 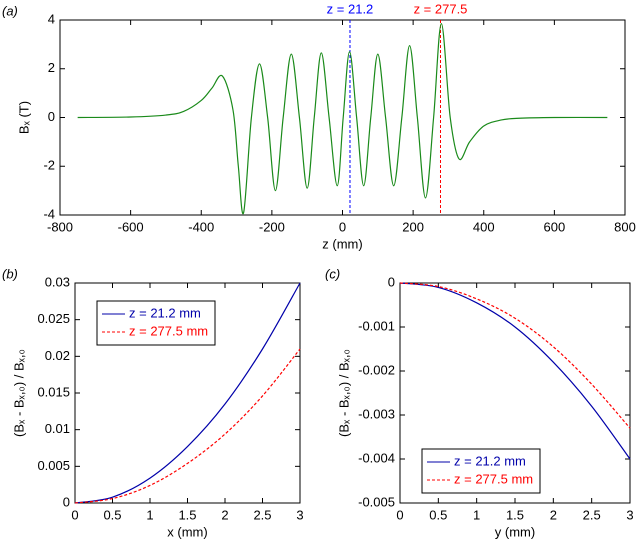 I want to click on x-axis-label: y (mm), so click(x=515, y=531).